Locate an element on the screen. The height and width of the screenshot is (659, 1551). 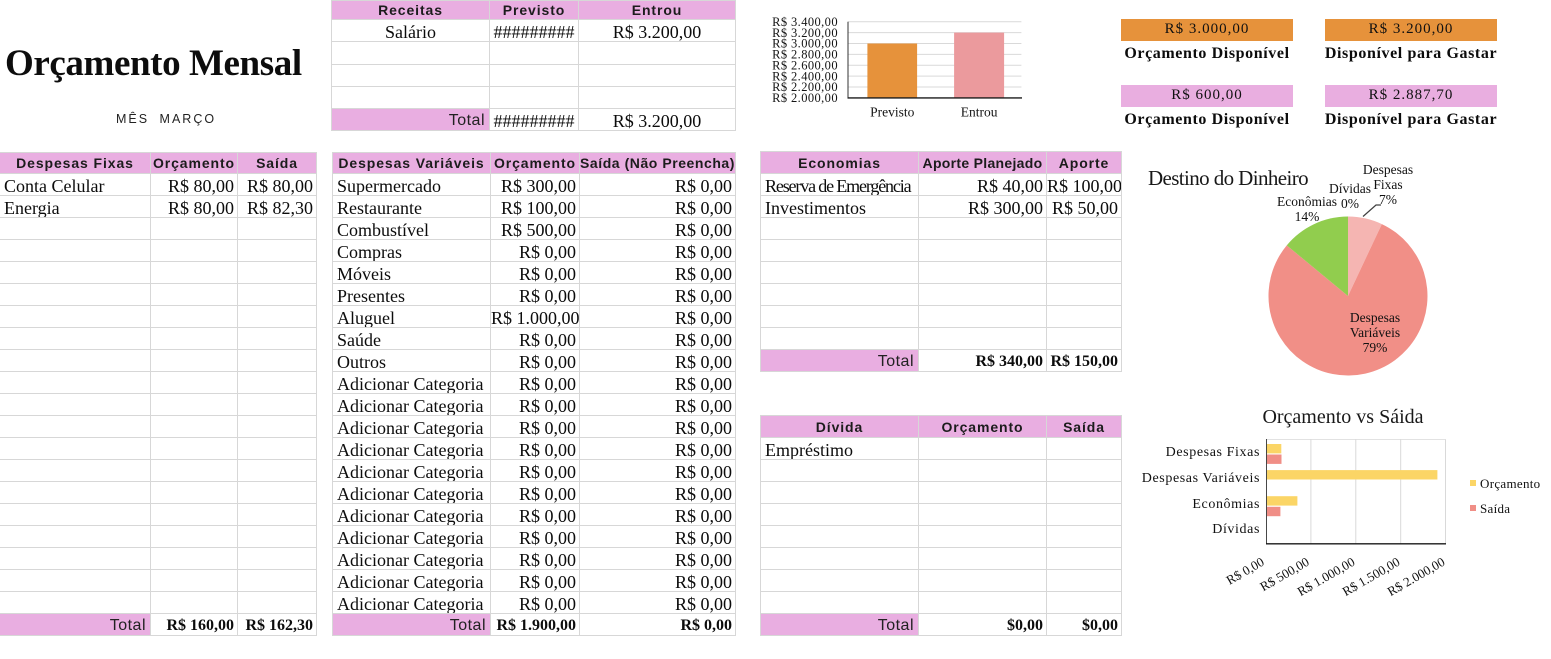
svg-text: Entrou is located at coordinates (979, 112).